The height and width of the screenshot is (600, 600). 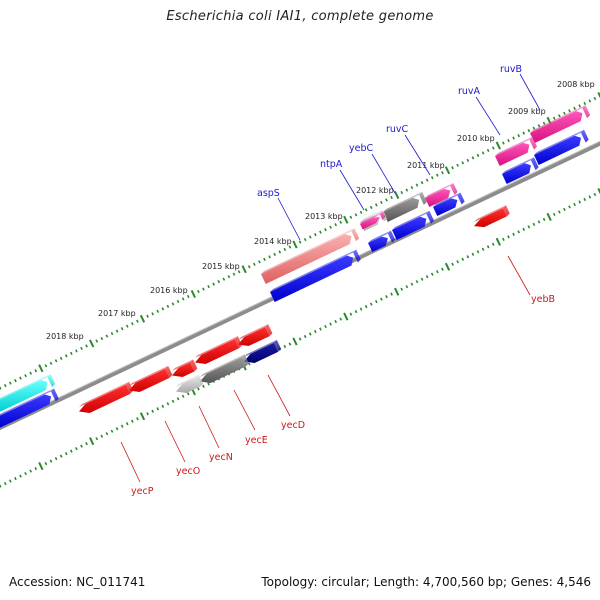 I want to click on kbp-label-2010: 2010 kbp, so click(x=476, y=138).